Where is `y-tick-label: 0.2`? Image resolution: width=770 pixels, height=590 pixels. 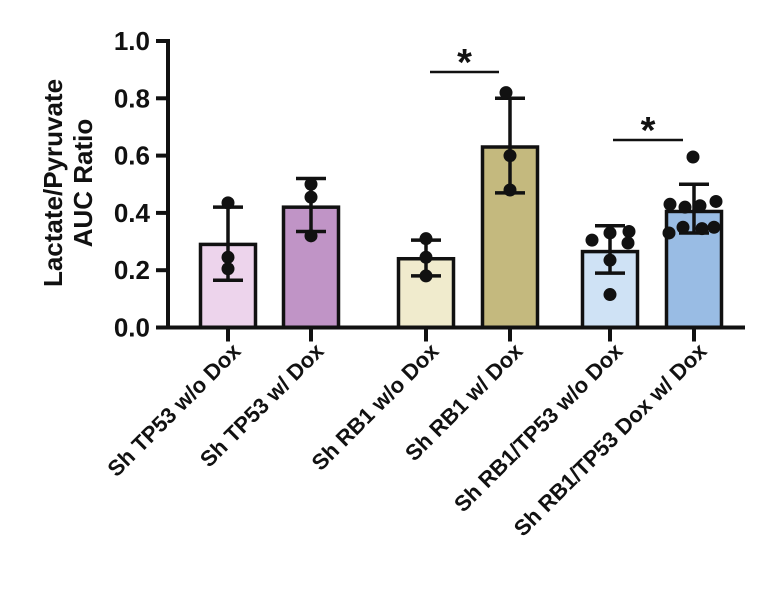 y-tick-label: 0.2 is located at coordinates (132, 270).